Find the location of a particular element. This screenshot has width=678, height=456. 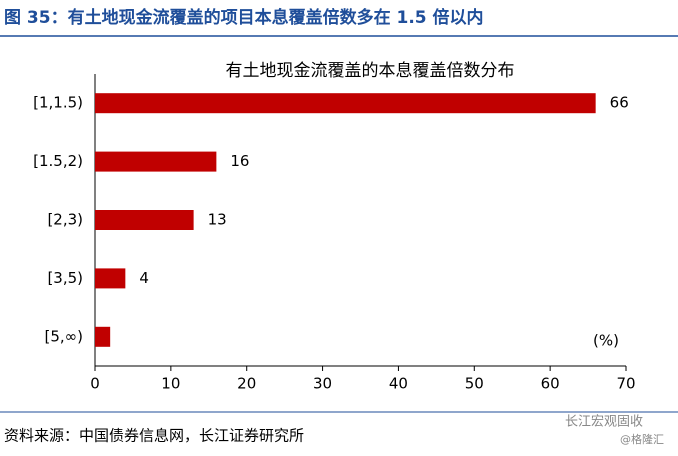

y-tick-label: [1.5,2) is located at coordinates (58, 161).